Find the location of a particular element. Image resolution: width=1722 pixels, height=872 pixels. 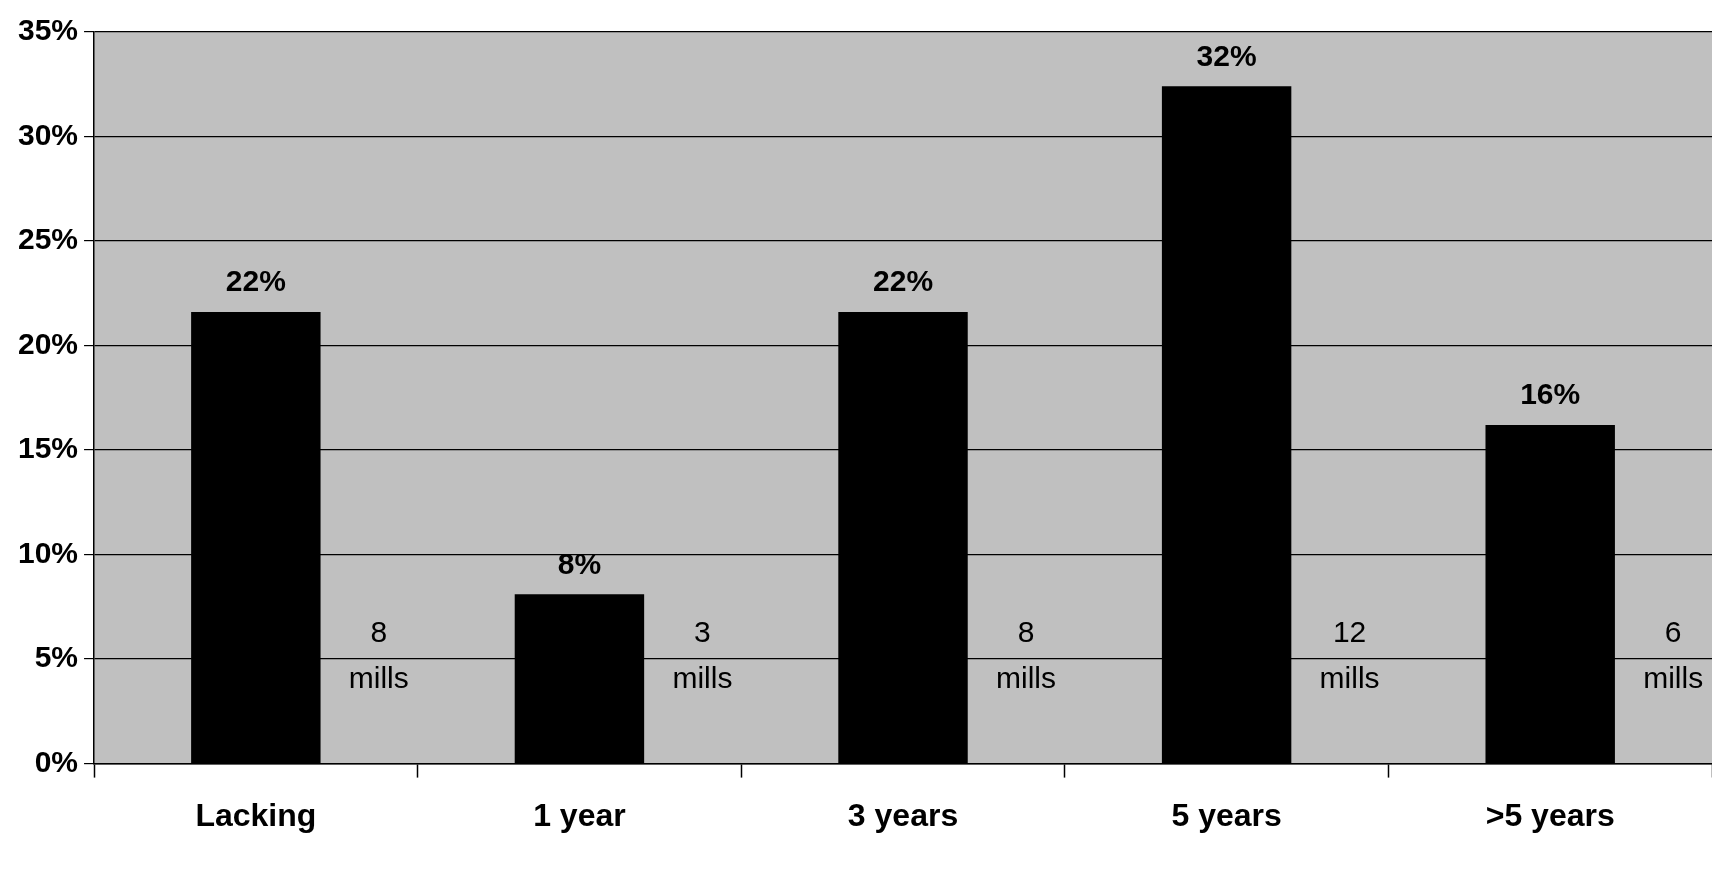

data-label: 8% is located at coordinates (579, 563).